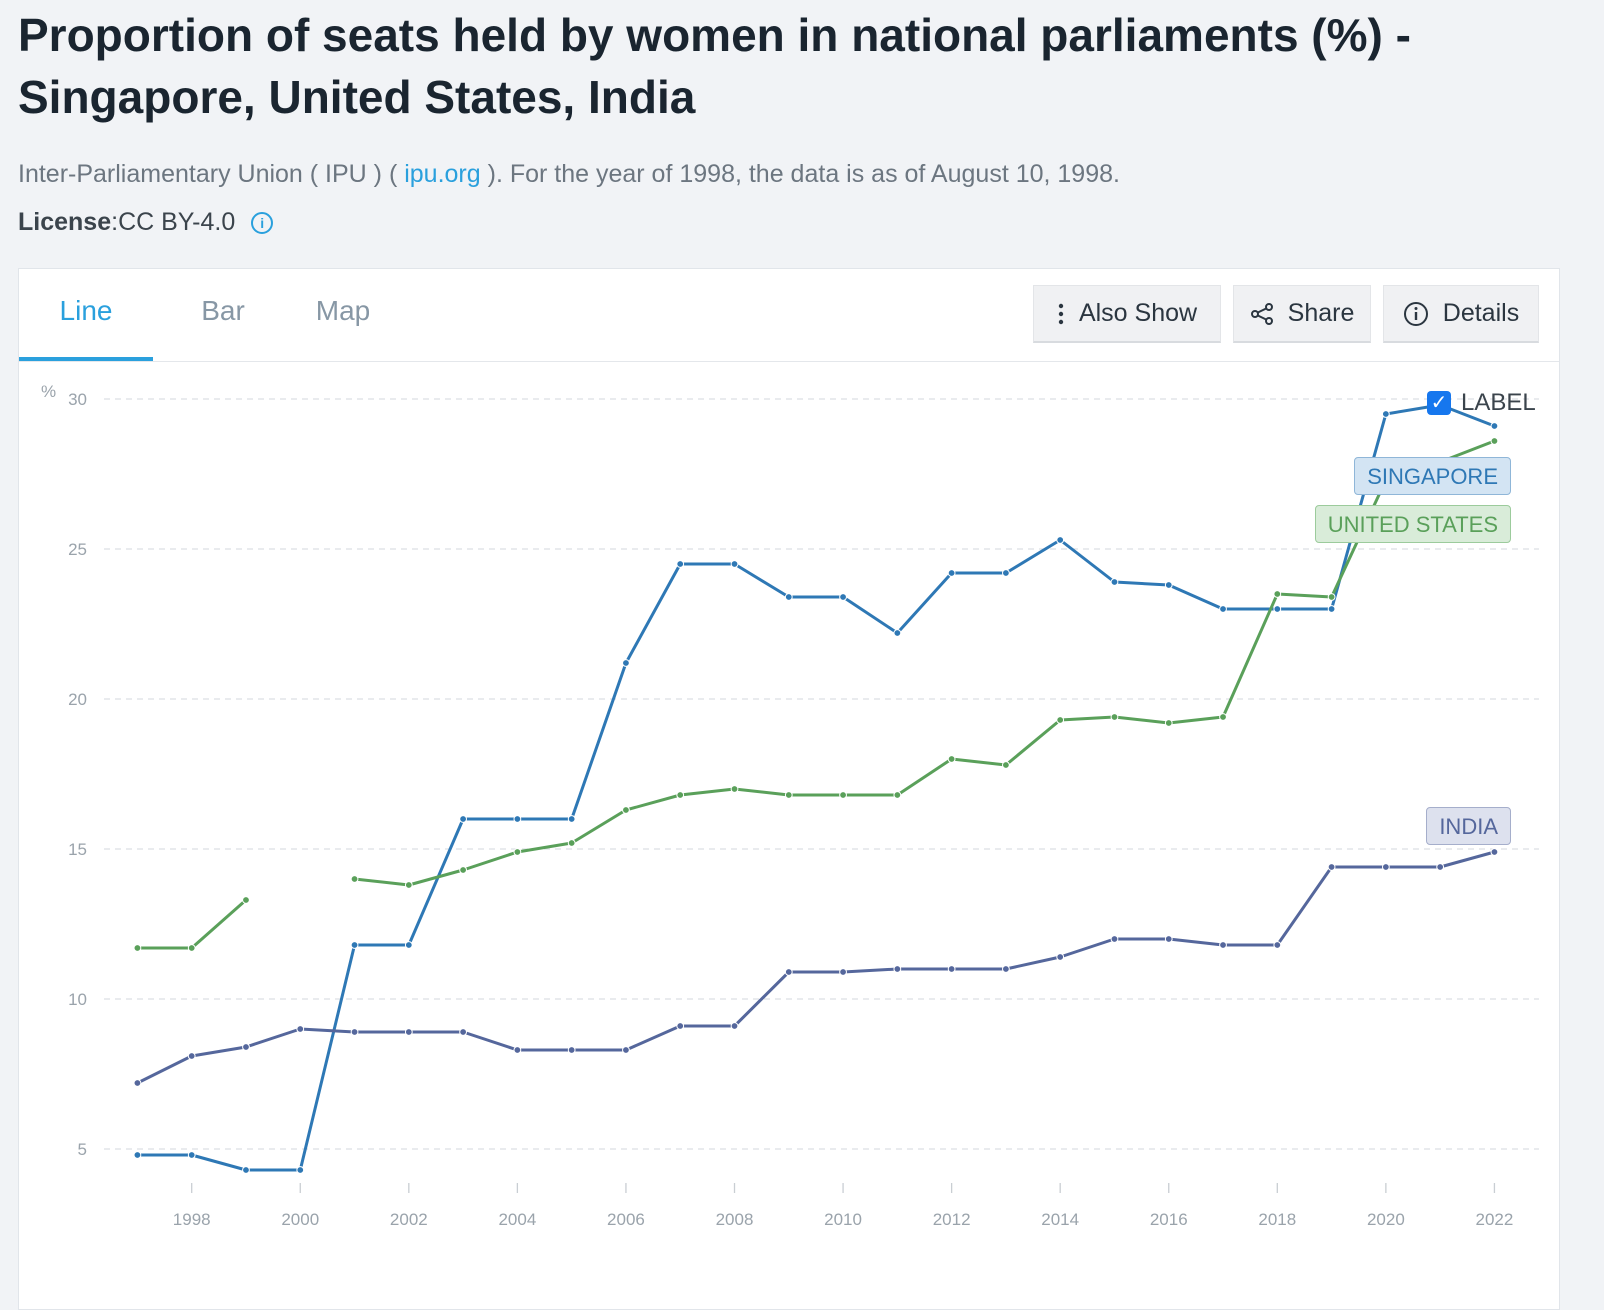 This screenshot has height=1310, width=1604. What do you see at coordinates (517, 1219) in the screenshot?
I see `x-tick-label: 2004` at bounding box center [517, 1219].